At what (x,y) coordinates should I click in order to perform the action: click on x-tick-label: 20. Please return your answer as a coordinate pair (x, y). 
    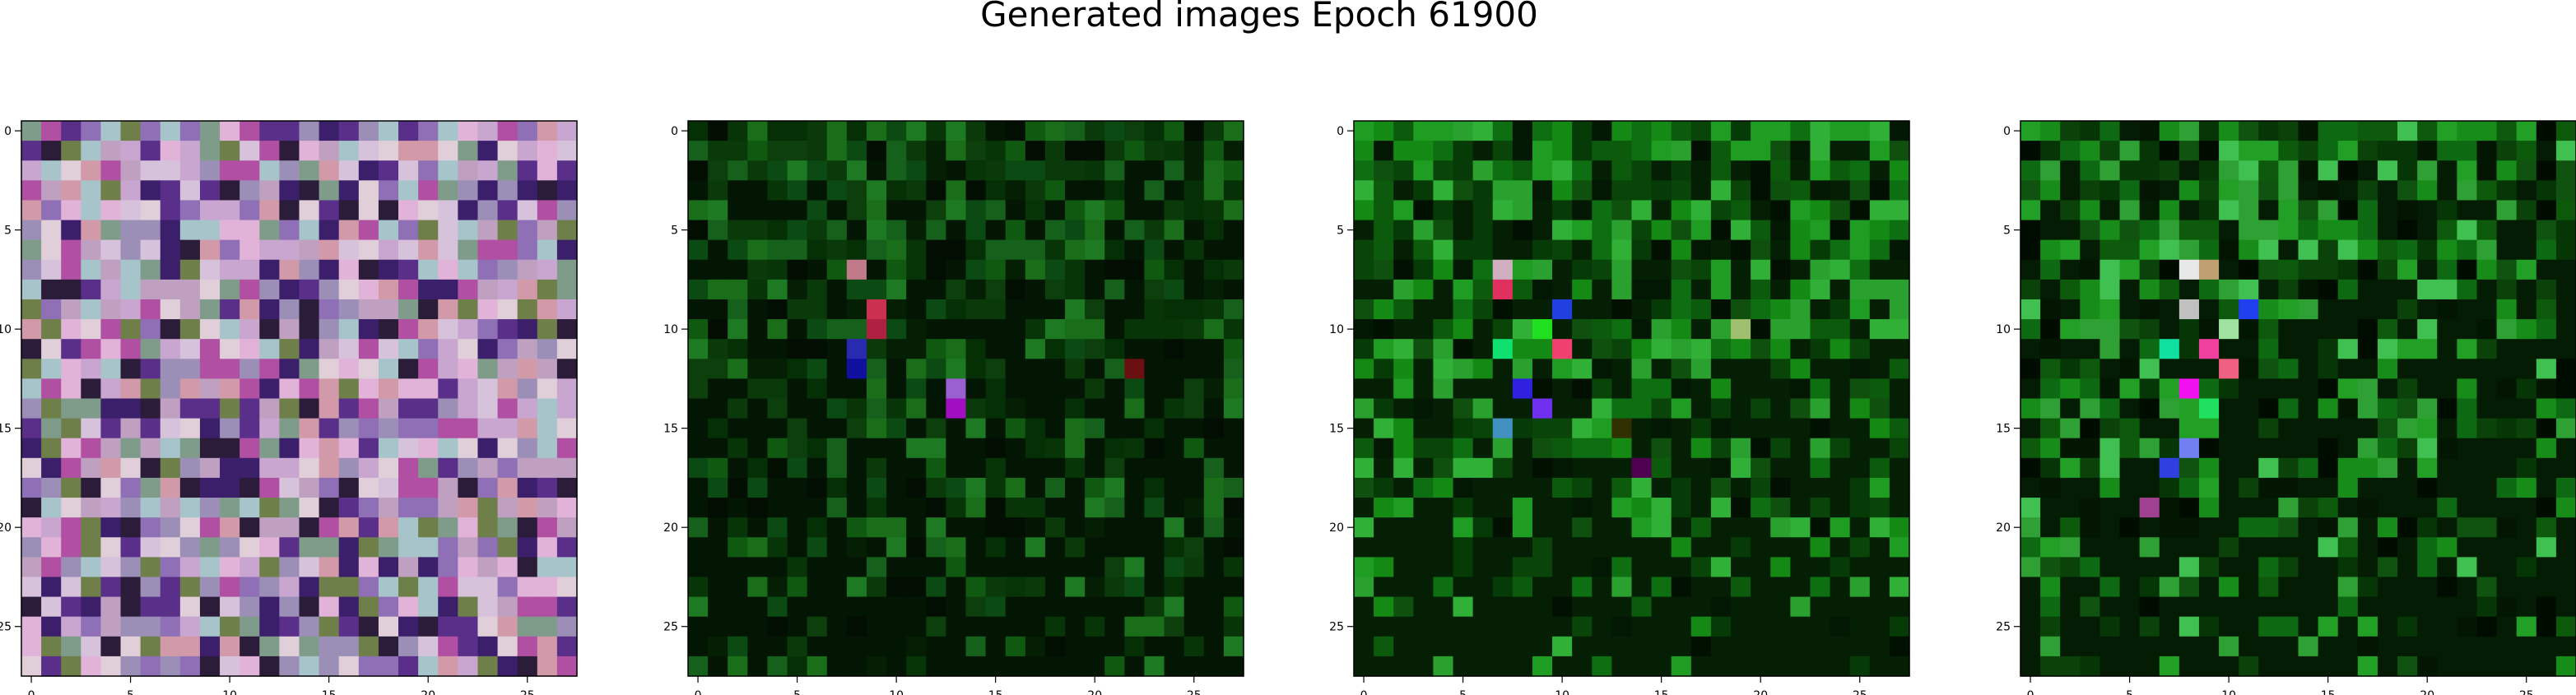
    Looking at the image, I should click on (1760, 692).